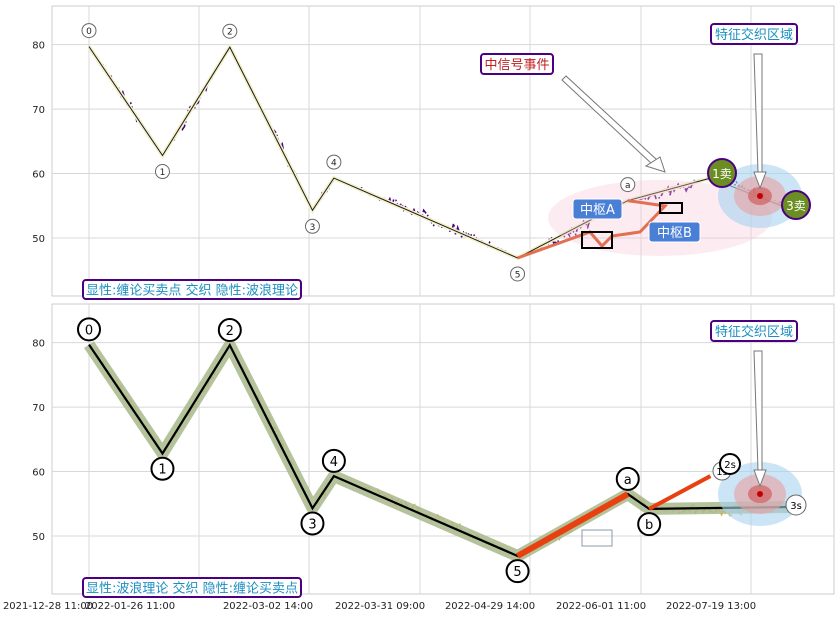 The width and height of the screenshot is (839, 617). I want to click on annotation-hub-a: 中枢A, so click(597, 210).